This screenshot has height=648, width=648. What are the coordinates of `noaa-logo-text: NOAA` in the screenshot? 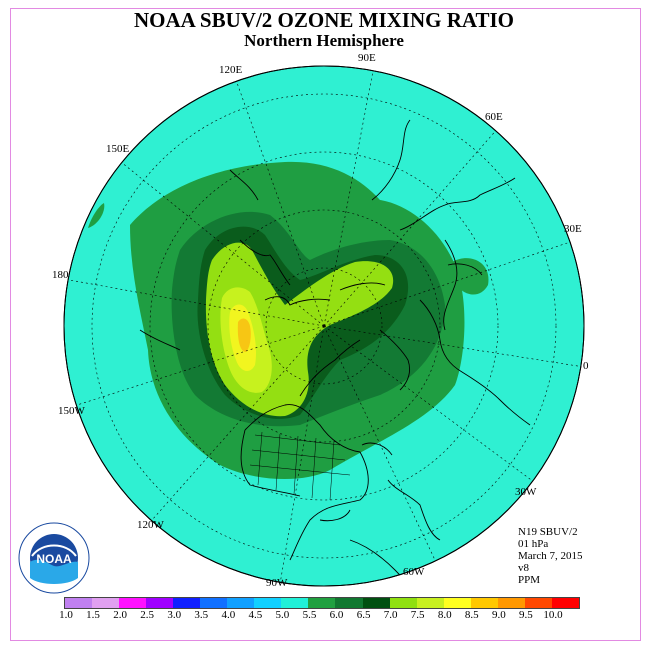 It's located at (54, 559).